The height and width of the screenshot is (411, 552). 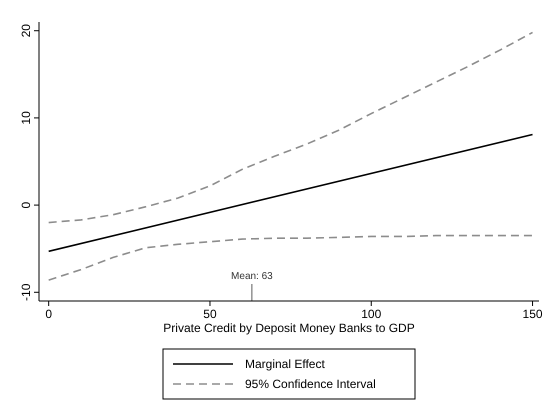 I want to click on x-tick-label: 150, so click(x=532, y=314).